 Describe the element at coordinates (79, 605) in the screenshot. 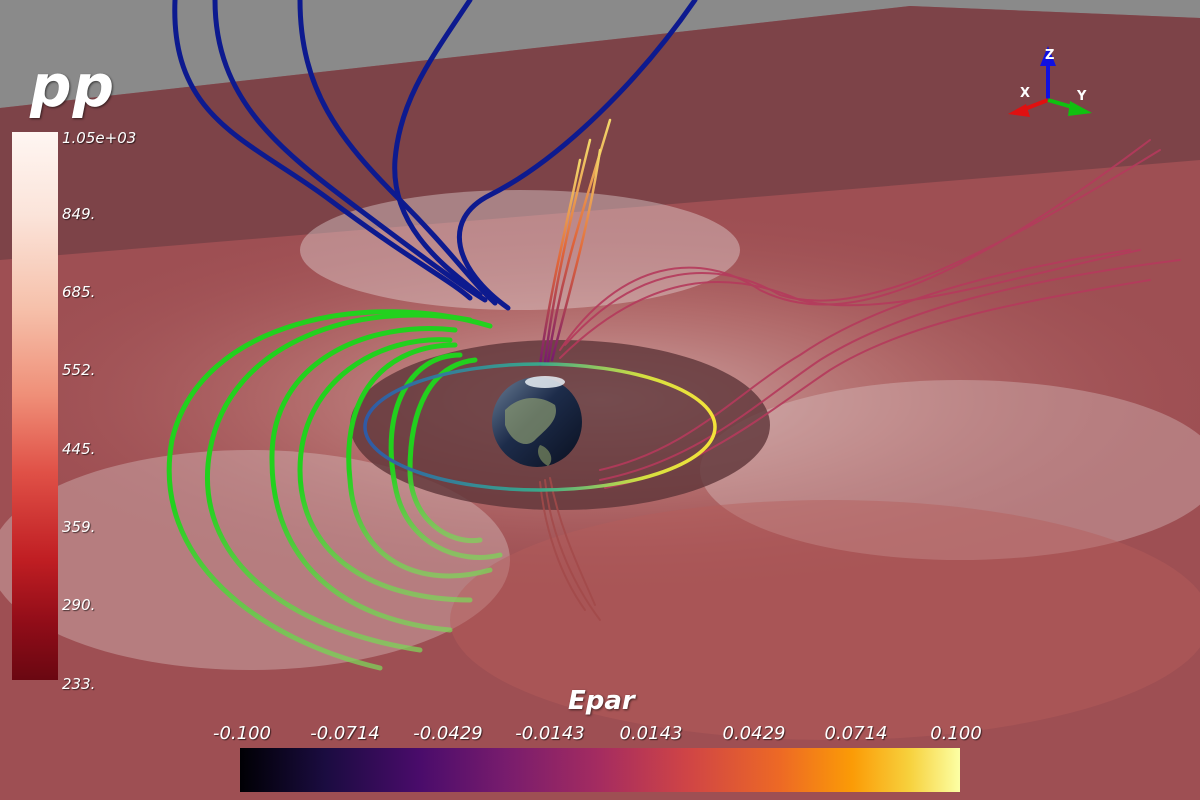

I see `pp-tick-label: 290.` at that location.